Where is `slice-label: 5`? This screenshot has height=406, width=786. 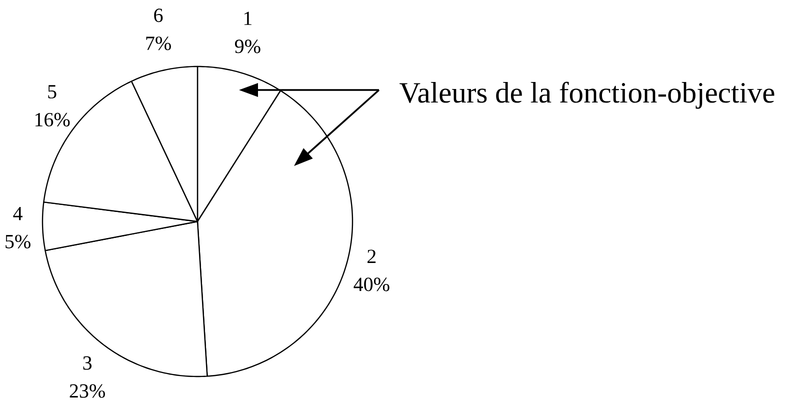
slice-label: 5 is located at coordinates (52, 91).